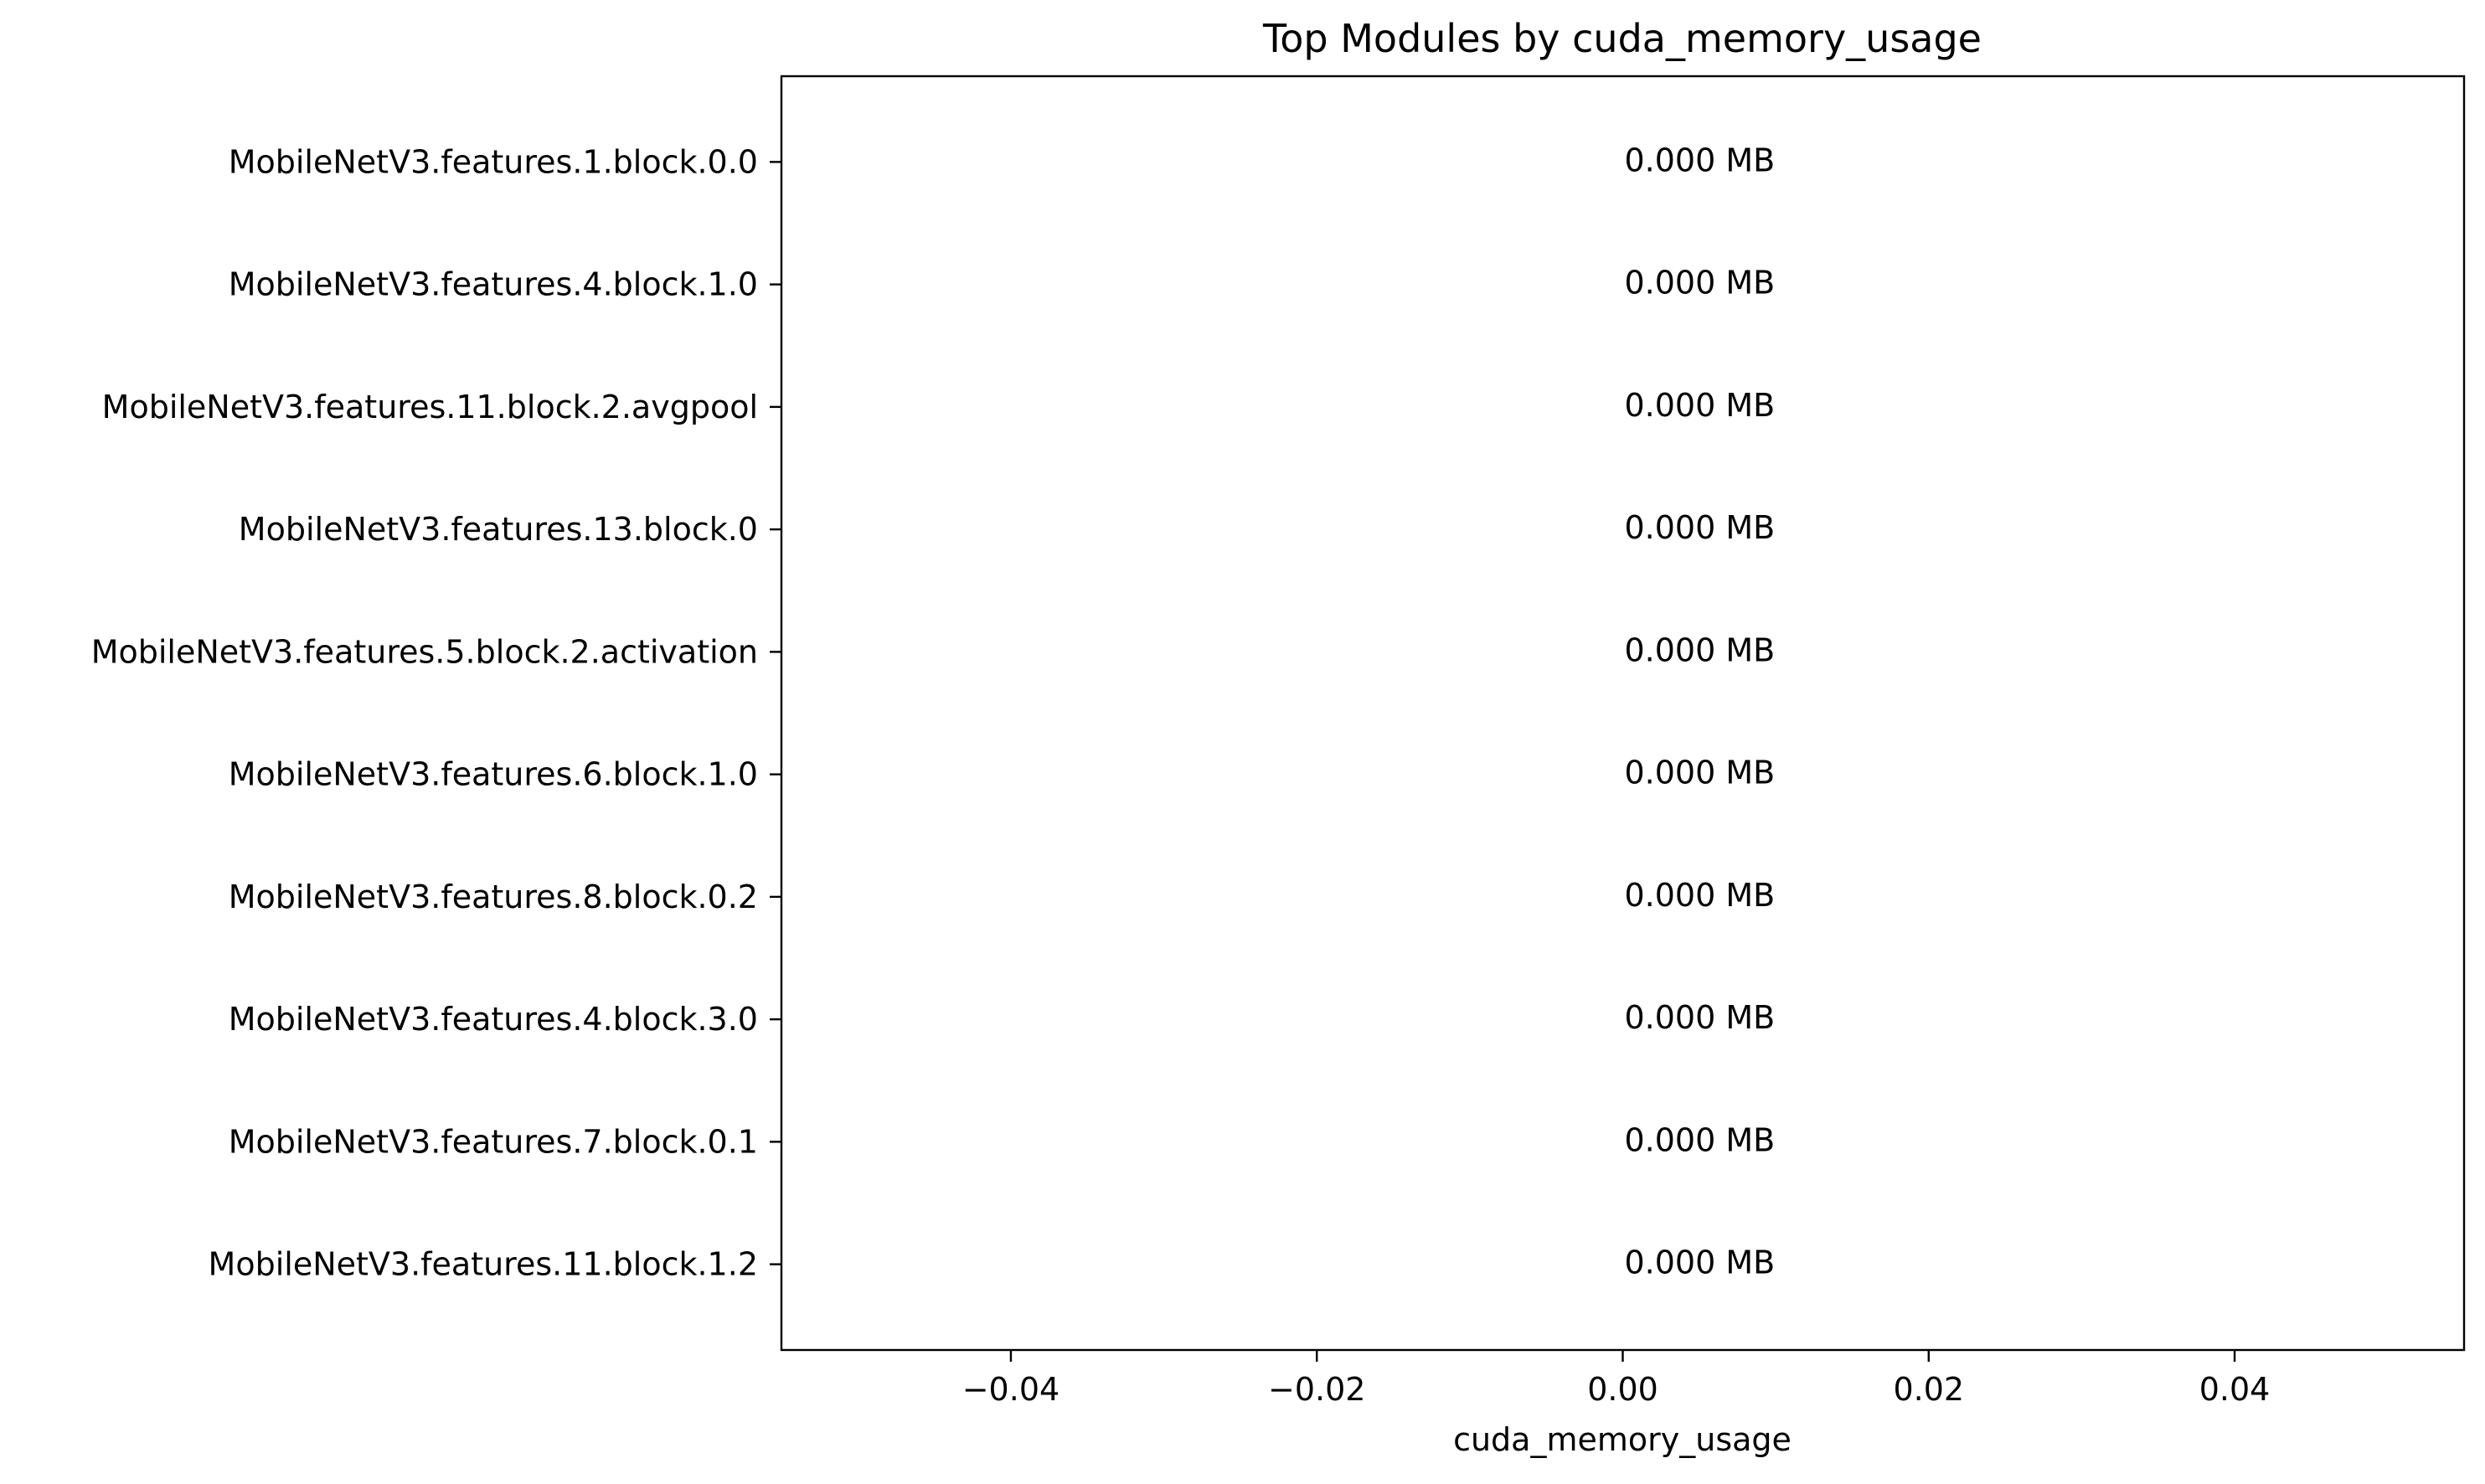  I want to click on y-tick-label: MobileNetV3.features.11.block.2.avgpool, so click(430, 407).